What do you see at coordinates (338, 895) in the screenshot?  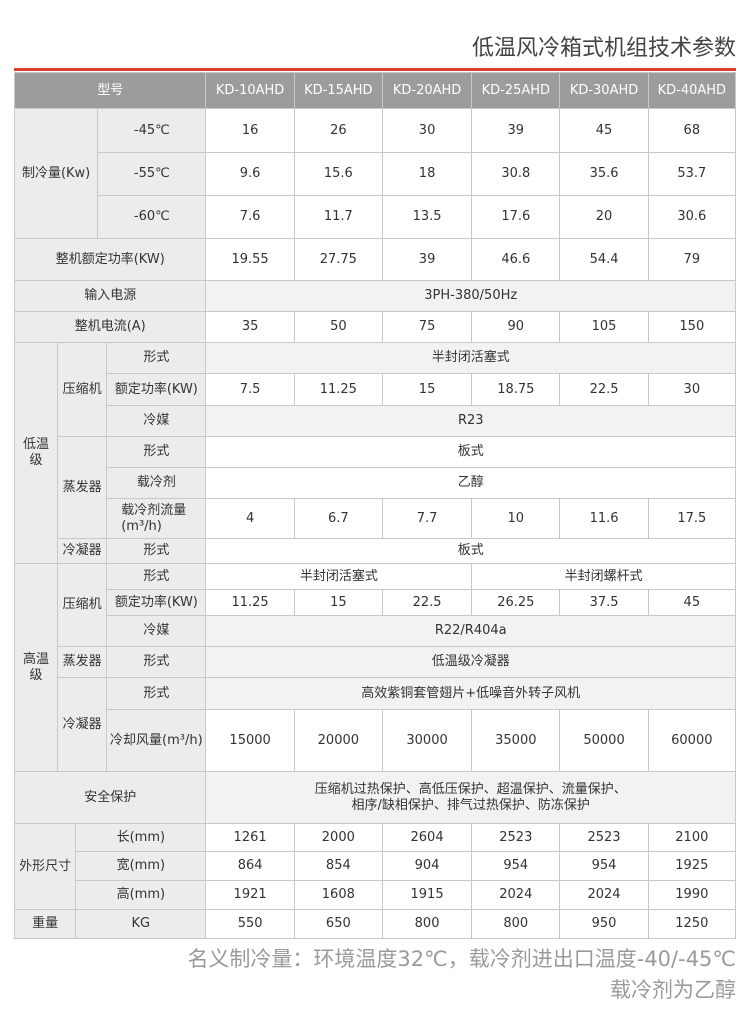 I see `value-cell: 1608` at bounding box center [338, 895].